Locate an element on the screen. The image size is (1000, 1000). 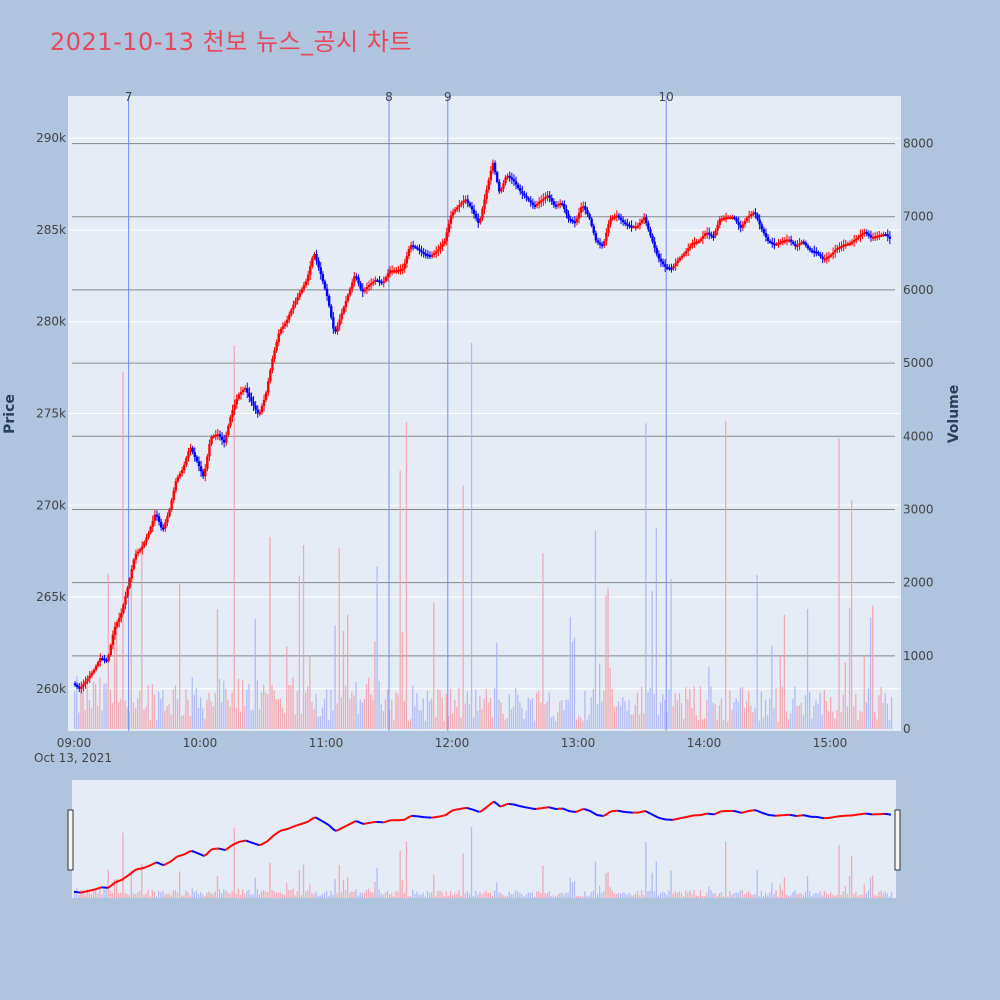
volume-tick-label: 7000 is located at coordinates (918, 217).